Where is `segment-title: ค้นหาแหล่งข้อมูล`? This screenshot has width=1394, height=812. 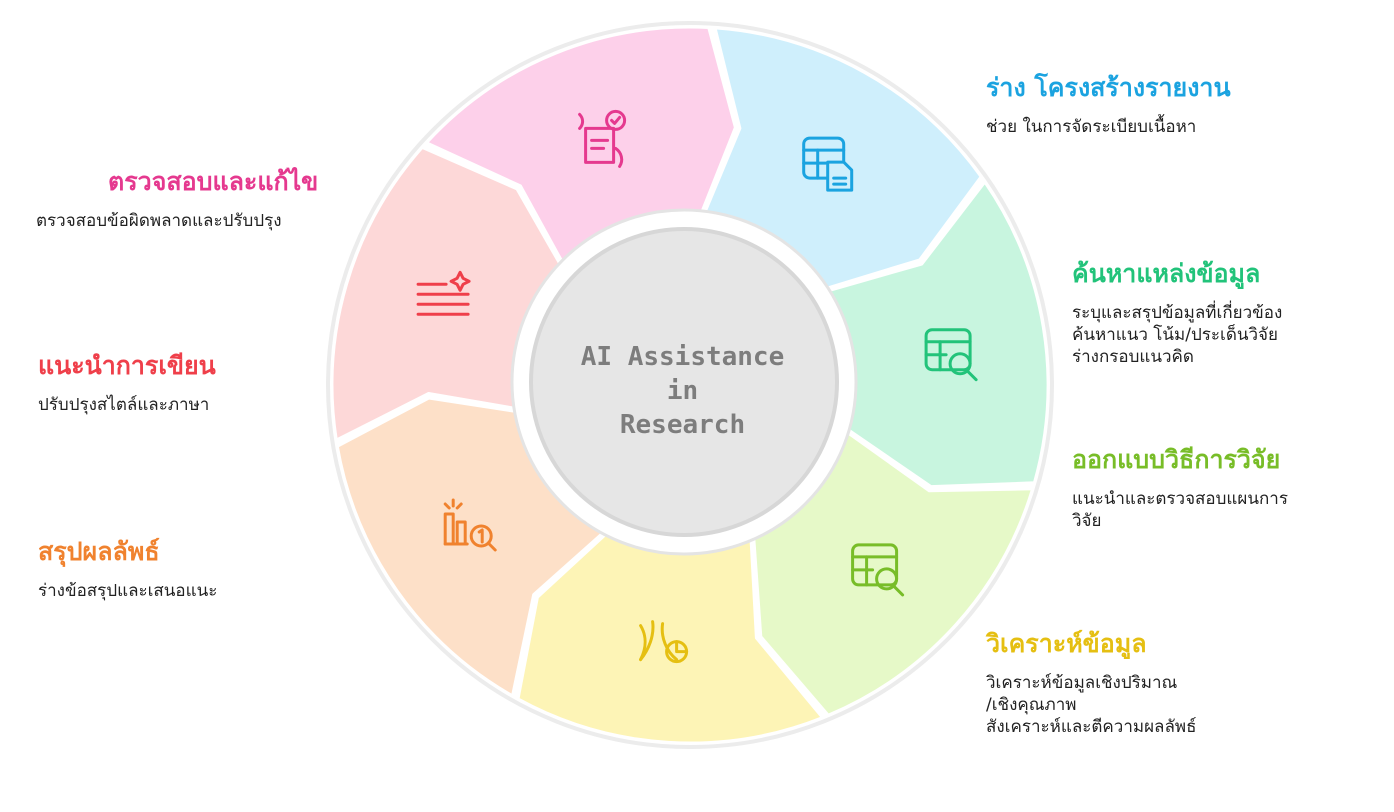
segment-title: ค้นหาแหล่งข้อมูล is located at coordinates (1166, 273).